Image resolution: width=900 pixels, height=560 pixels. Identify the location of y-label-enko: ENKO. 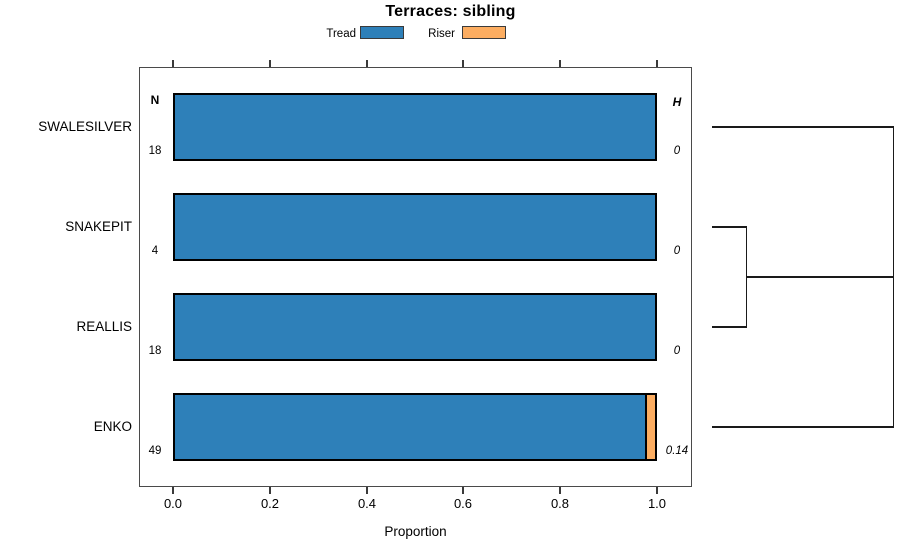
(112, 426).